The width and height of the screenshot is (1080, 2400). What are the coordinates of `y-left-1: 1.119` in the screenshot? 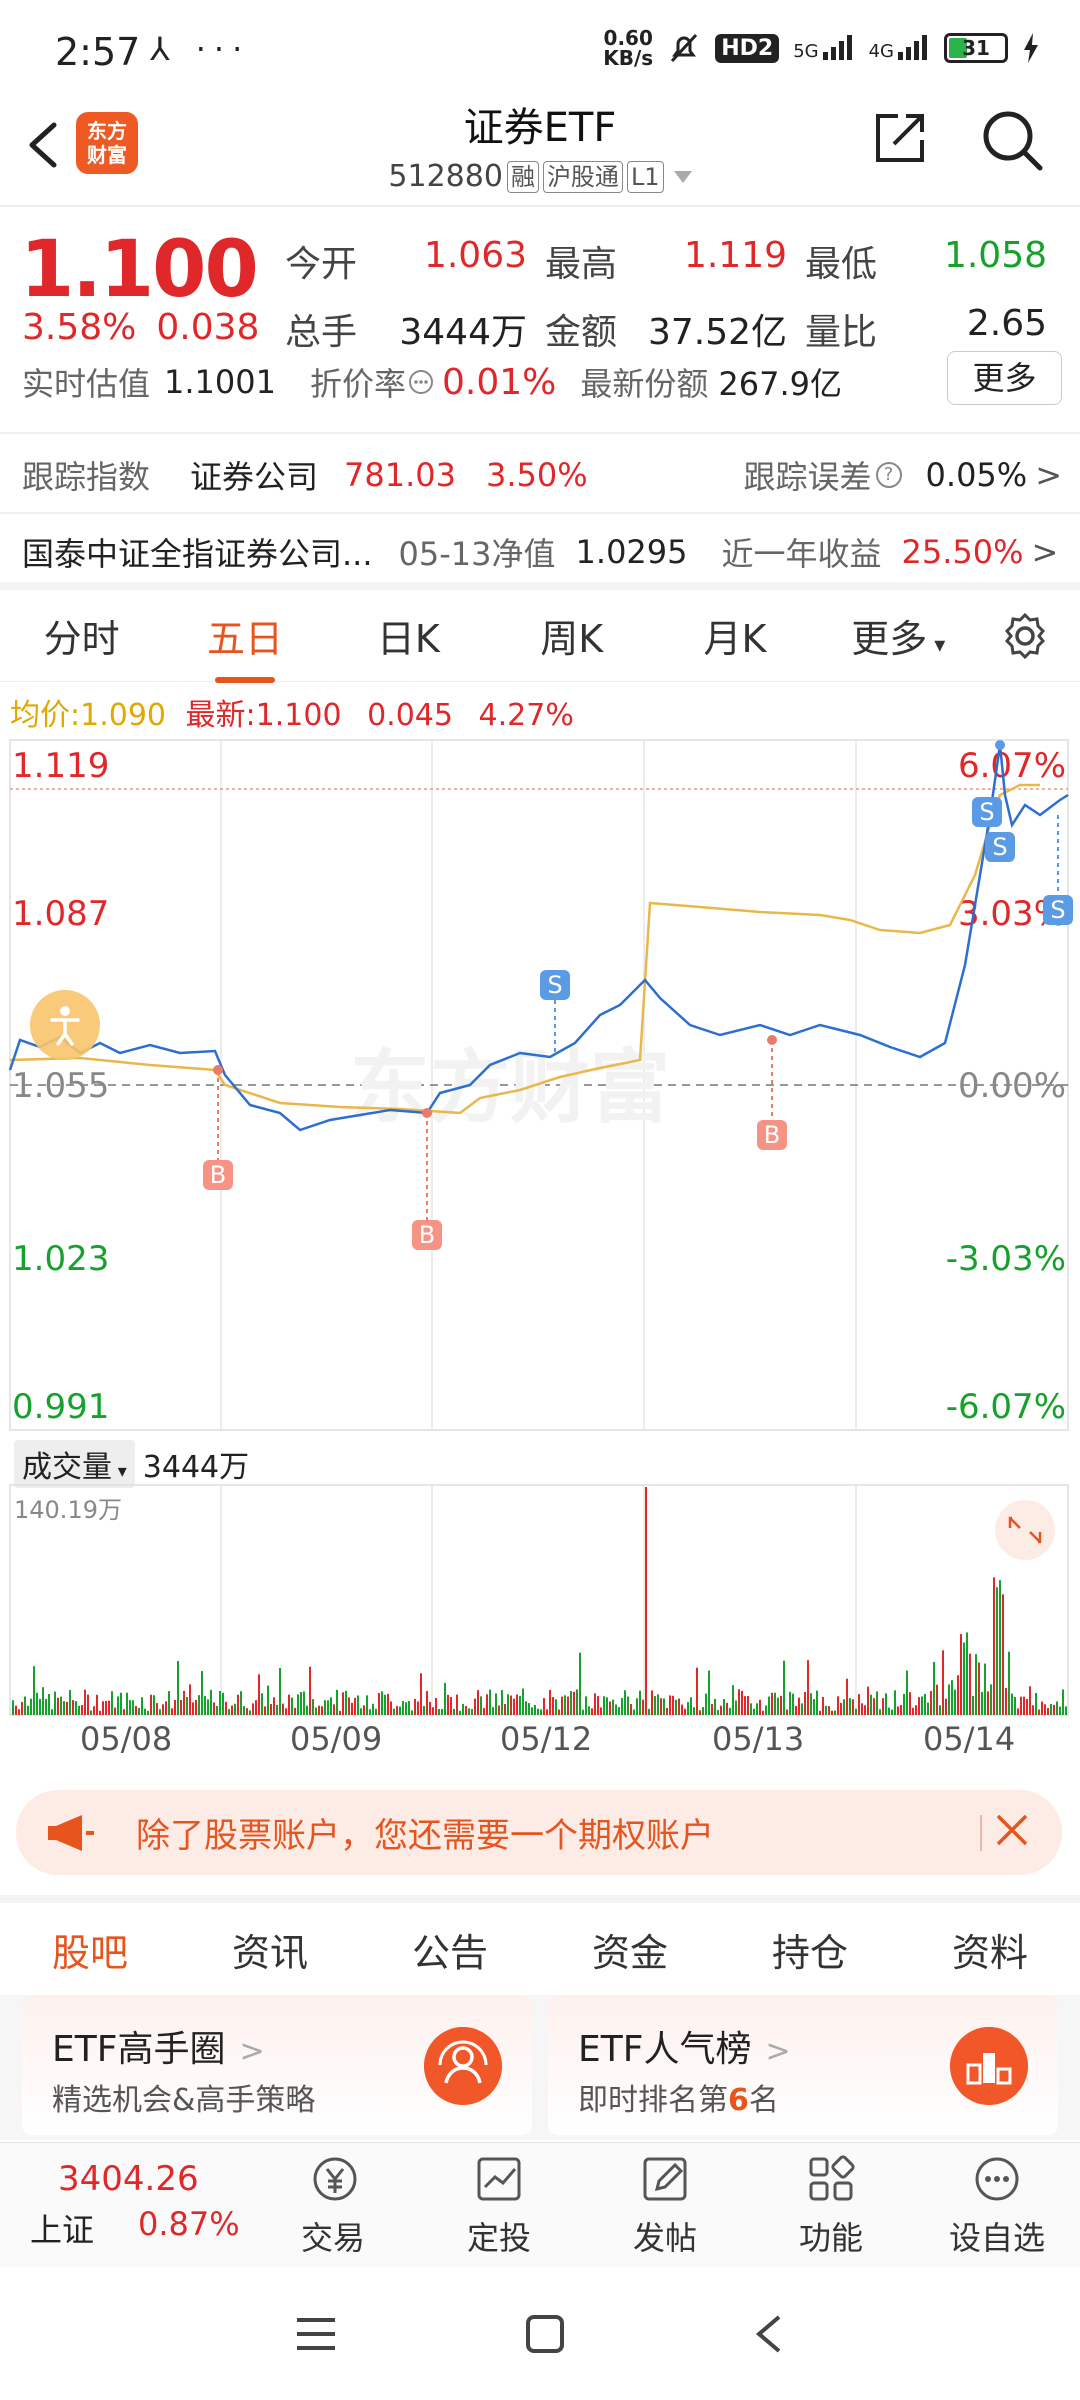 It's located at (60, 766).